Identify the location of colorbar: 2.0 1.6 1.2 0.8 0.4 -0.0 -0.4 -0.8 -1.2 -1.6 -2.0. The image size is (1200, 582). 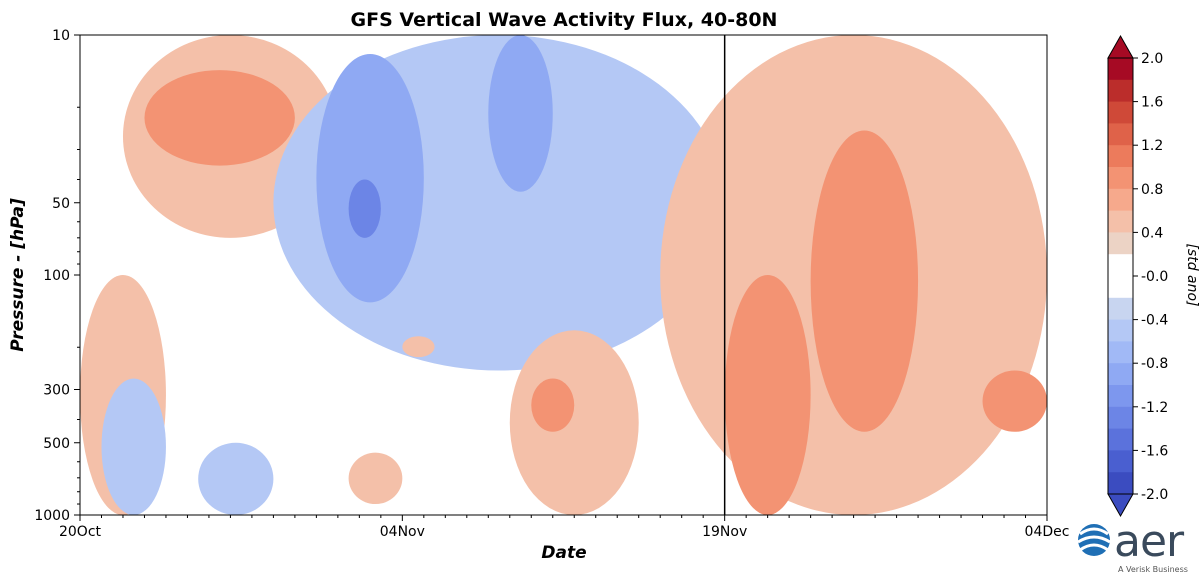
(1137, 276).